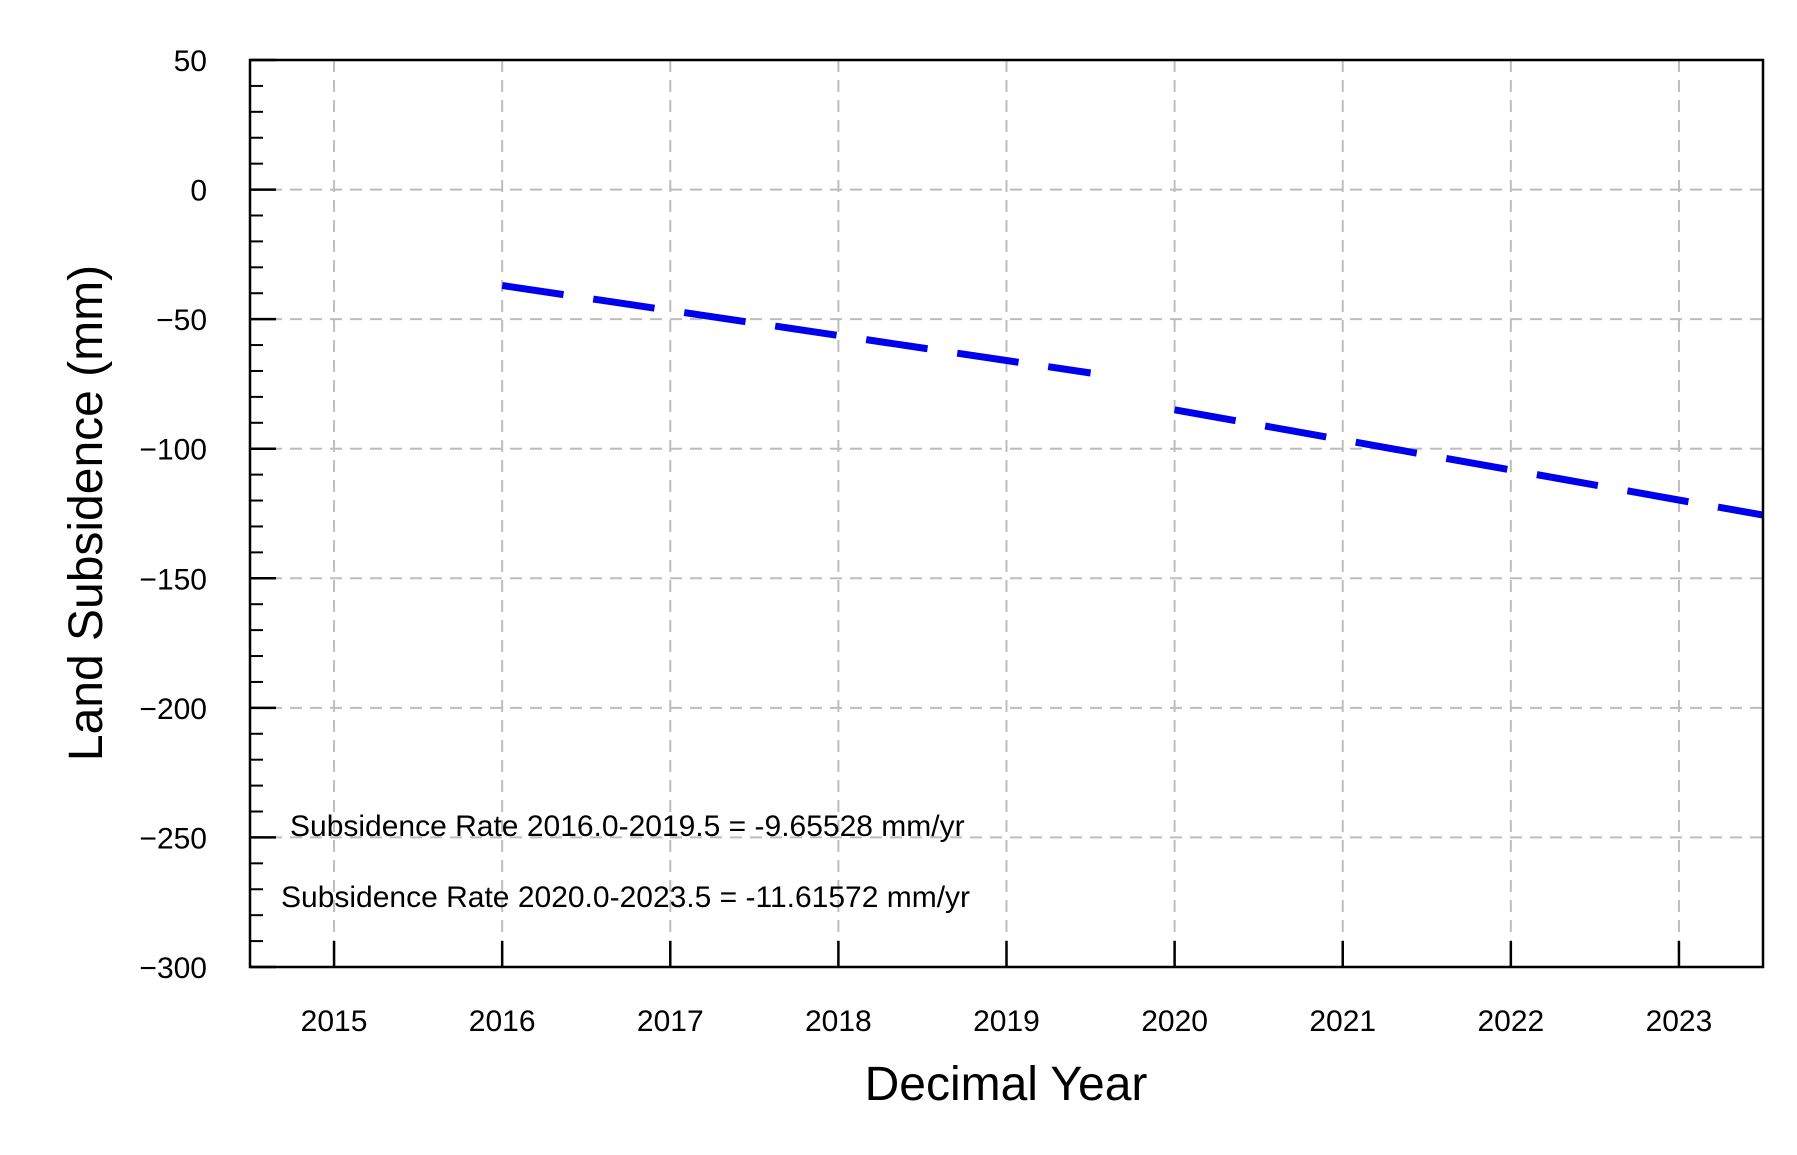  Describe the element at coordinates (173, 515) in the screenshot. I see `y-tick-labels: 50 0 −50 −100 −150 −200 −250 −300` at that location.